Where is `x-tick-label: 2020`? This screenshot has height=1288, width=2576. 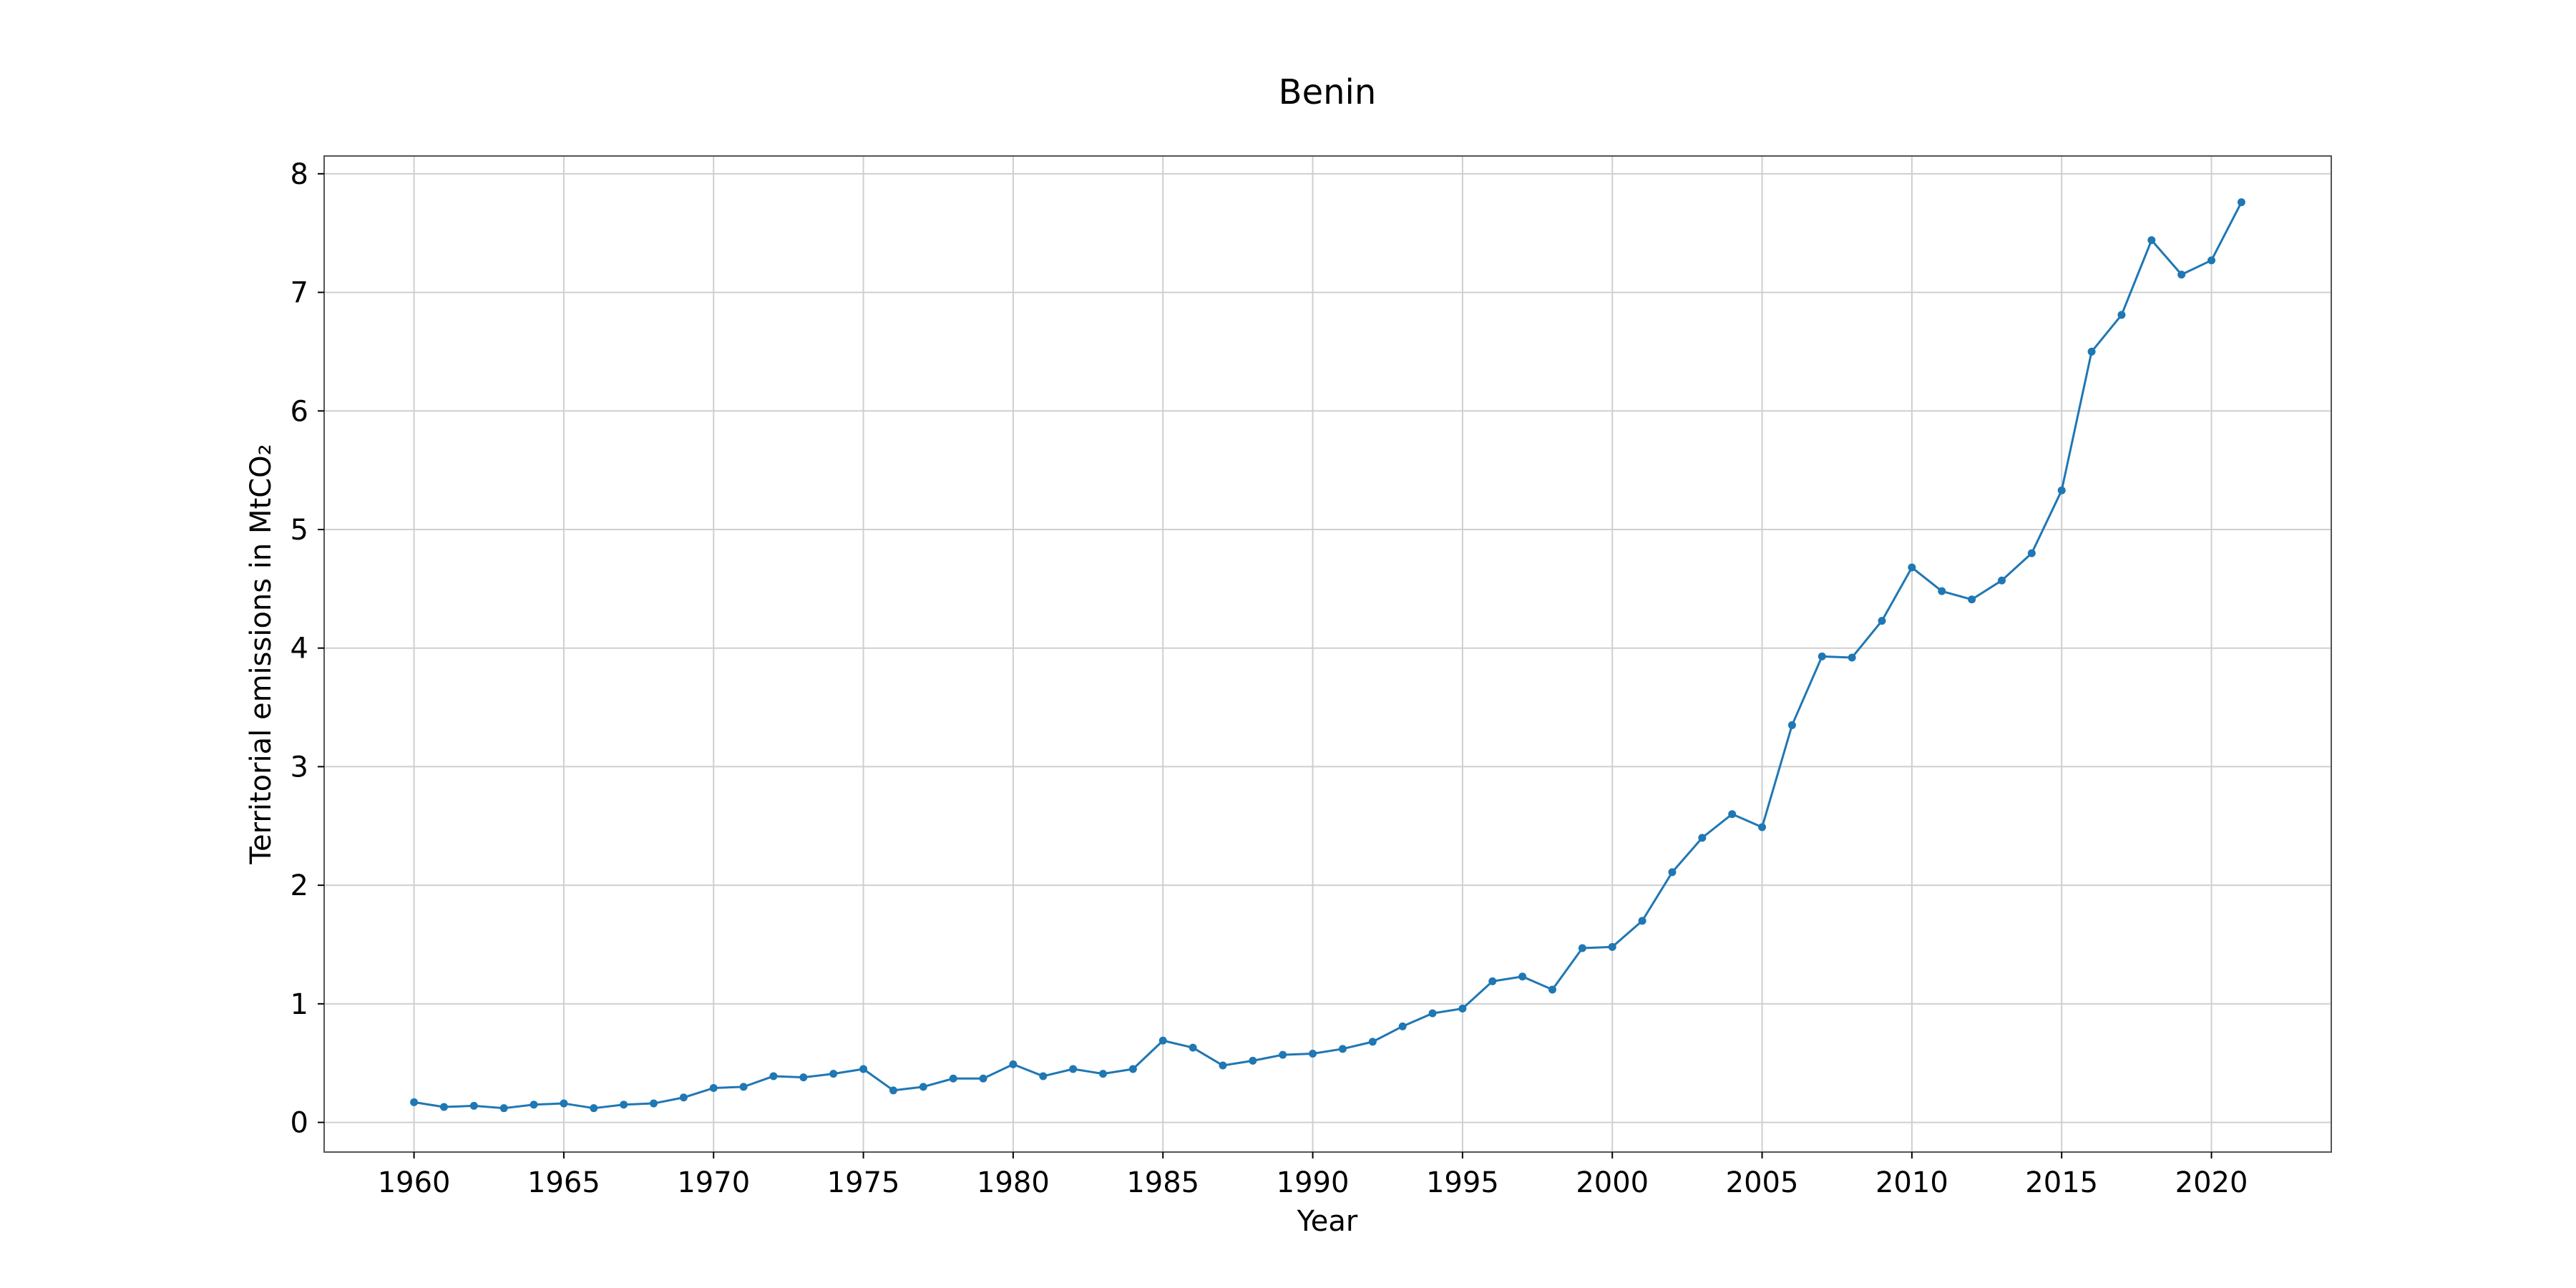
x-tick-label: 2020 is located at coordinates (2211, 1182).